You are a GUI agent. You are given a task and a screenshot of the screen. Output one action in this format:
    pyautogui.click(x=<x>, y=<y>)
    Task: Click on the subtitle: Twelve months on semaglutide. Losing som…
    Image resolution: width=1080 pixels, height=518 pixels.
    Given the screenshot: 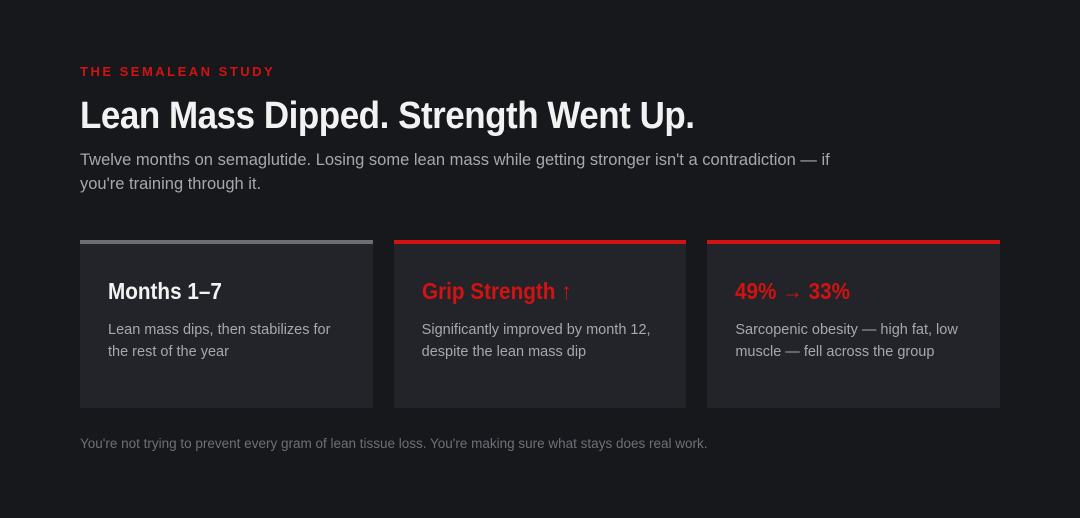 What is the action you would take?
    pyautogui.click(x=455, y=172)
    